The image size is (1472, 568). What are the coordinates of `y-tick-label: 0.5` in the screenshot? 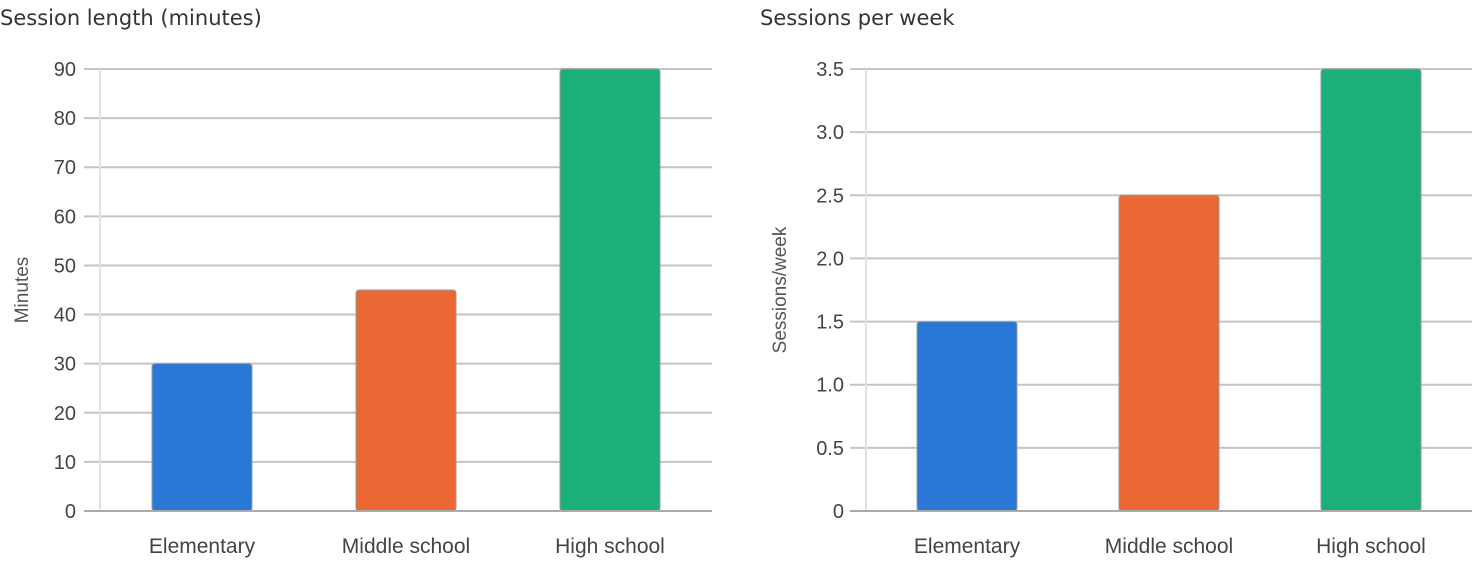 It's located at (830, 449).